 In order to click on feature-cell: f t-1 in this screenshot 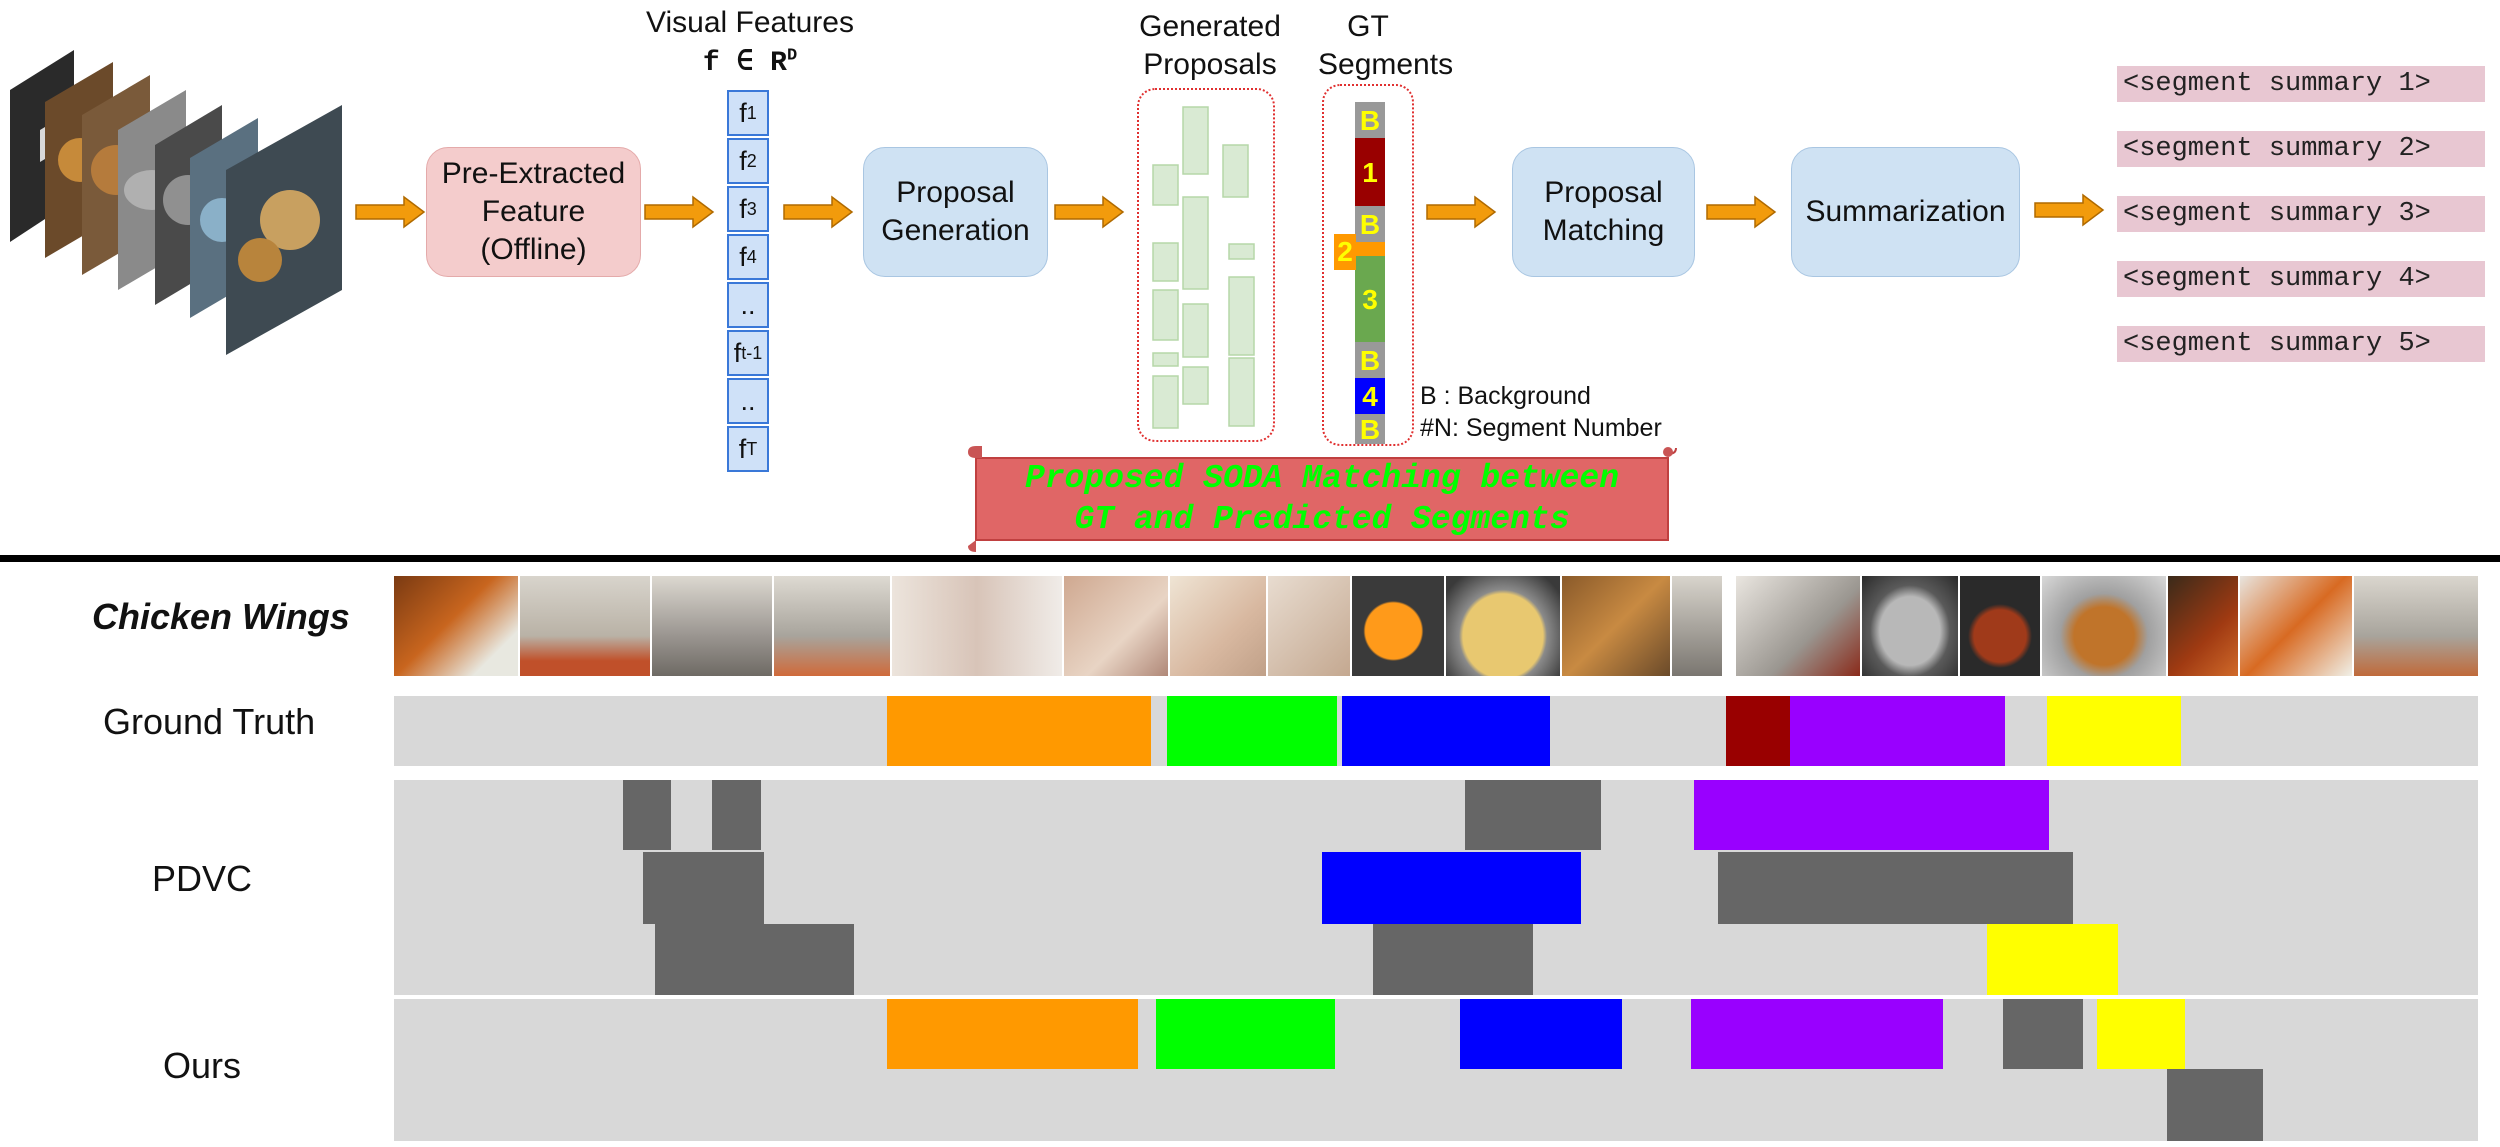, I will do `click(748, 353)`.